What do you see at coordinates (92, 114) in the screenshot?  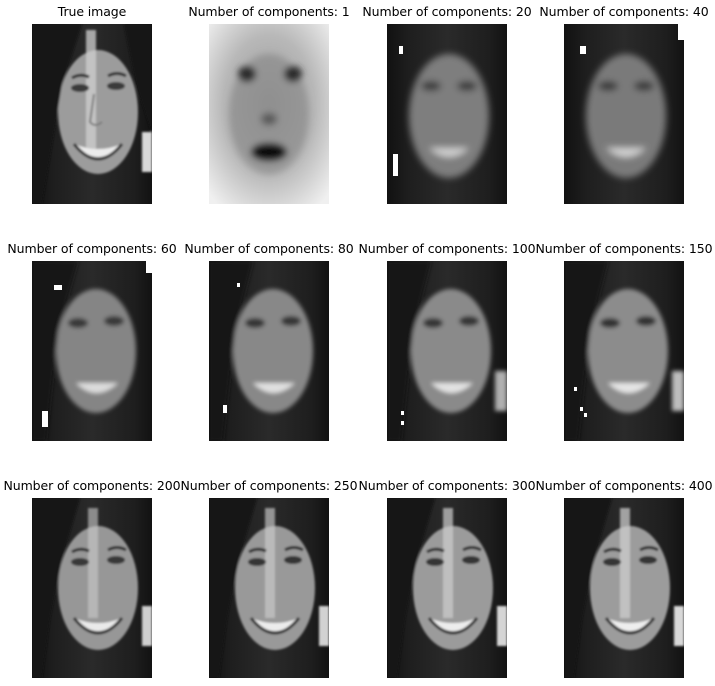 I see `face-photo` at bounding box center [92, 114].